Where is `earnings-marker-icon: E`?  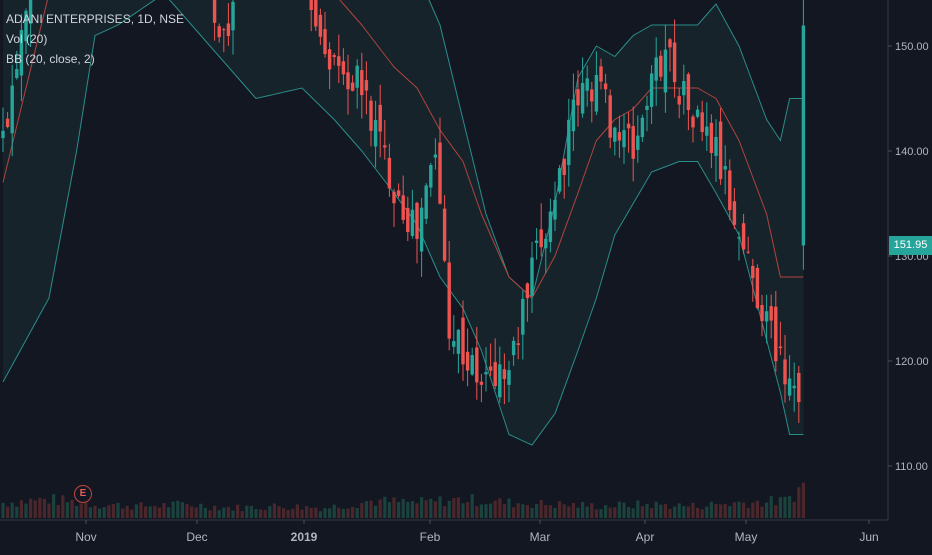 earnings-marker-icon: E is located at coordinates (83, 494).